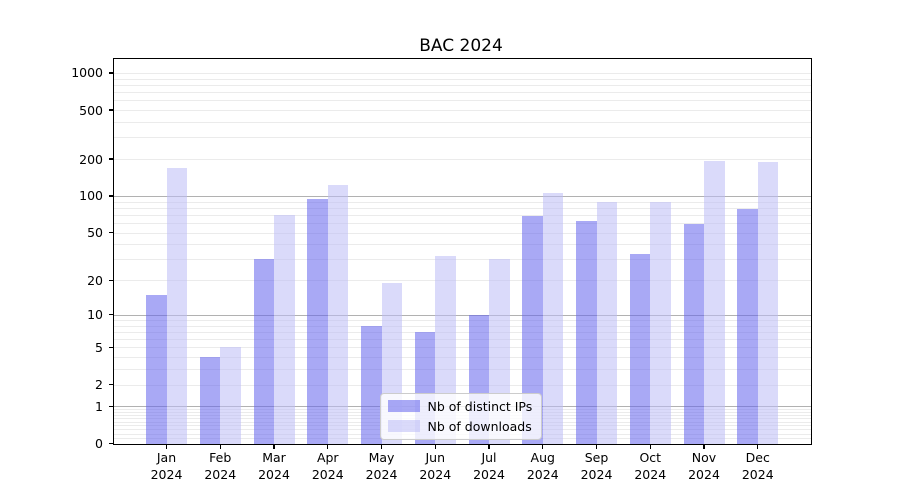 This screenshot has width=900, height=500. Describe the element at coordinates (596, 457) in the screenshot. I see `x-tick-month: Sep` at that location.